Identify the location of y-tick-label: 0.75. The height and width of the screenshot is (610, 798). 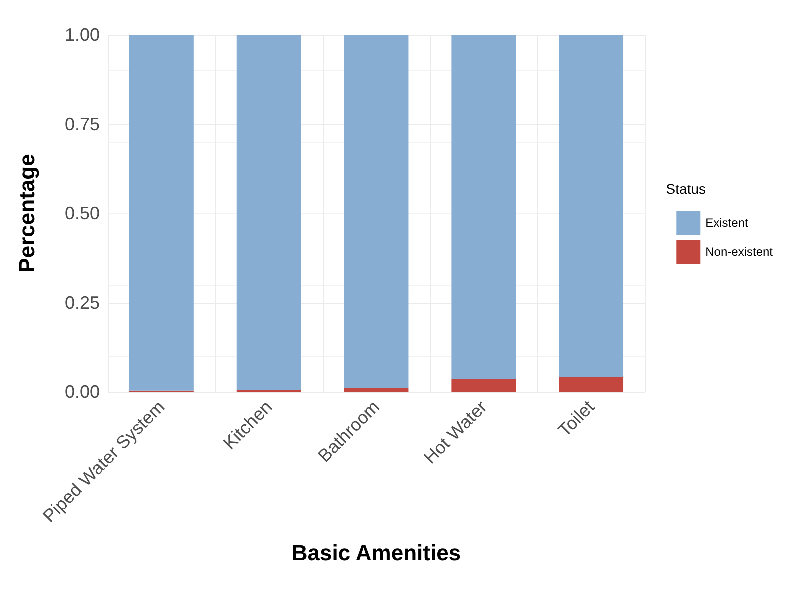
(82, 124).